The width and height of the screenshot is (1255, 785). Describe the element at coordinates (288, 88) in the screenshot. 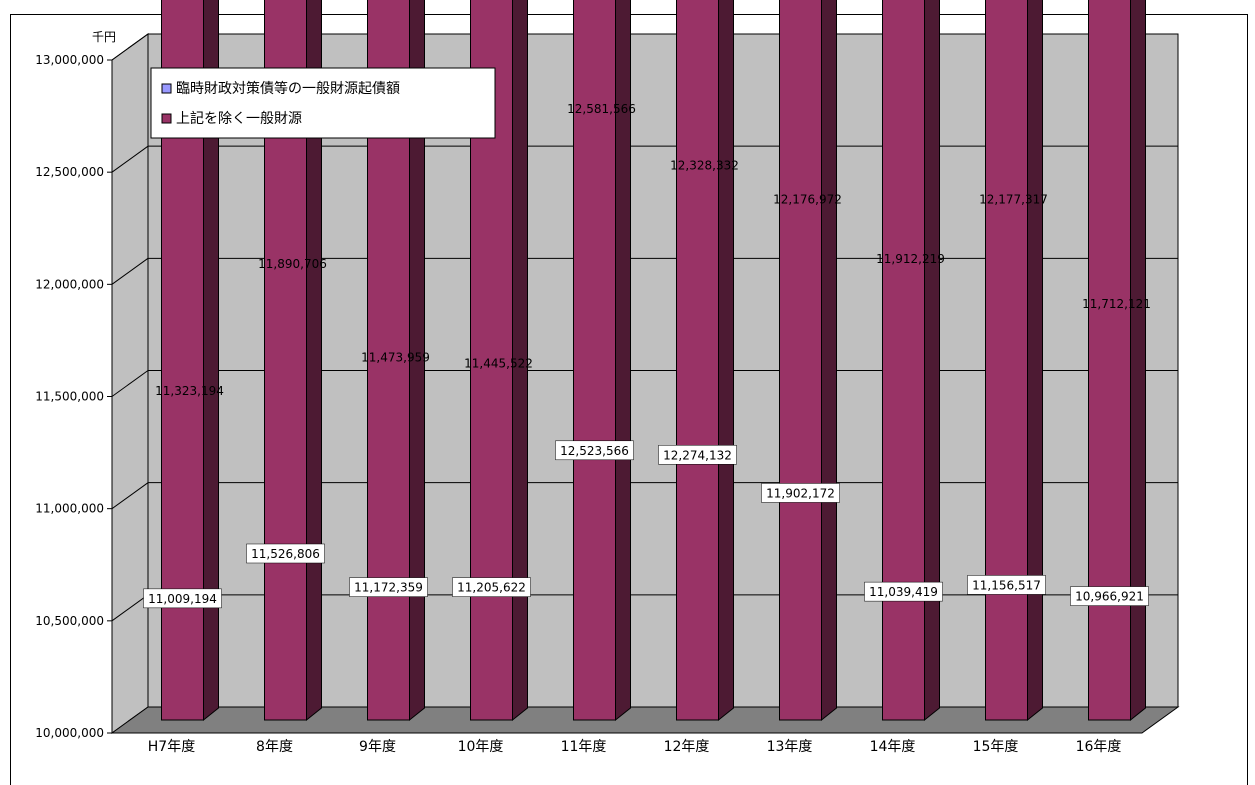

I see `legend-label: 臨時財政対策債等の一般財源起債額` at that location.